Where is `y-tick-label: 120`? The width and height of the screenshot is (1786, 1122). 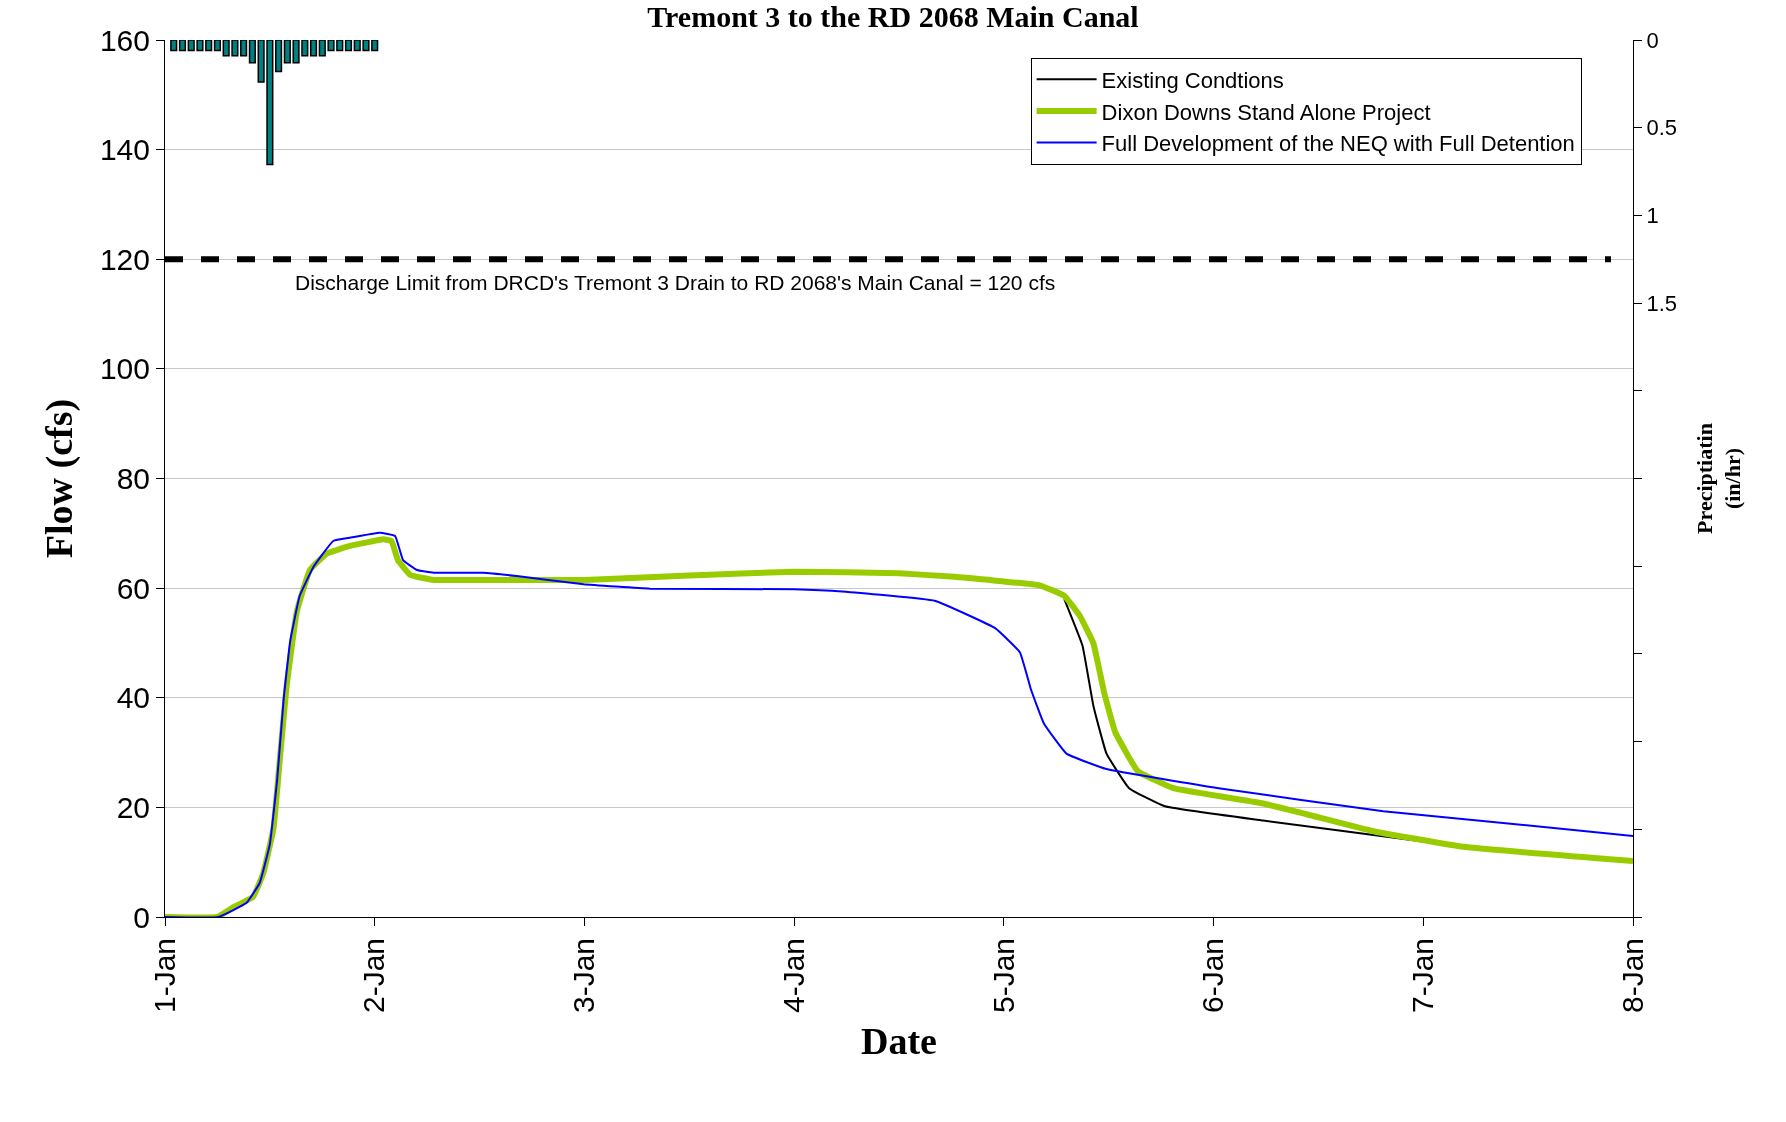
y-tick-label: 120 is located at coordinates (124, 259).